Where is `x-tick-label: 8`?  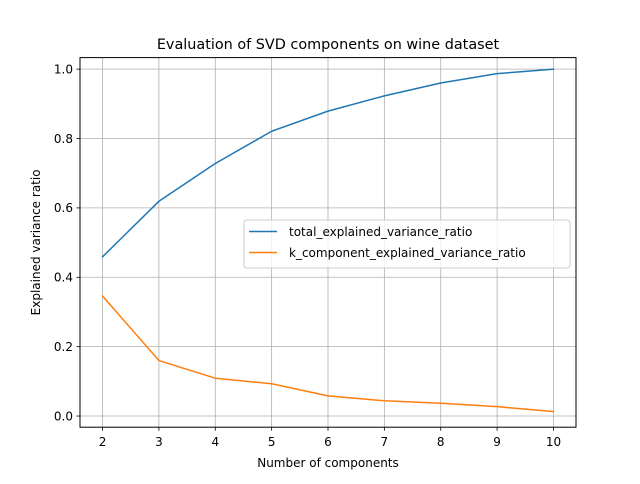
x-tick-label: 8 is located at coordinates (441, 442).